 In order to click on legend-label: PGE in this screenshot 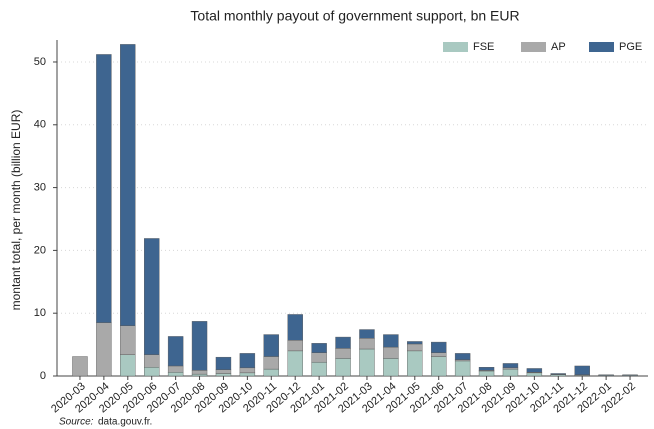, I will do `click(630, 47)`.